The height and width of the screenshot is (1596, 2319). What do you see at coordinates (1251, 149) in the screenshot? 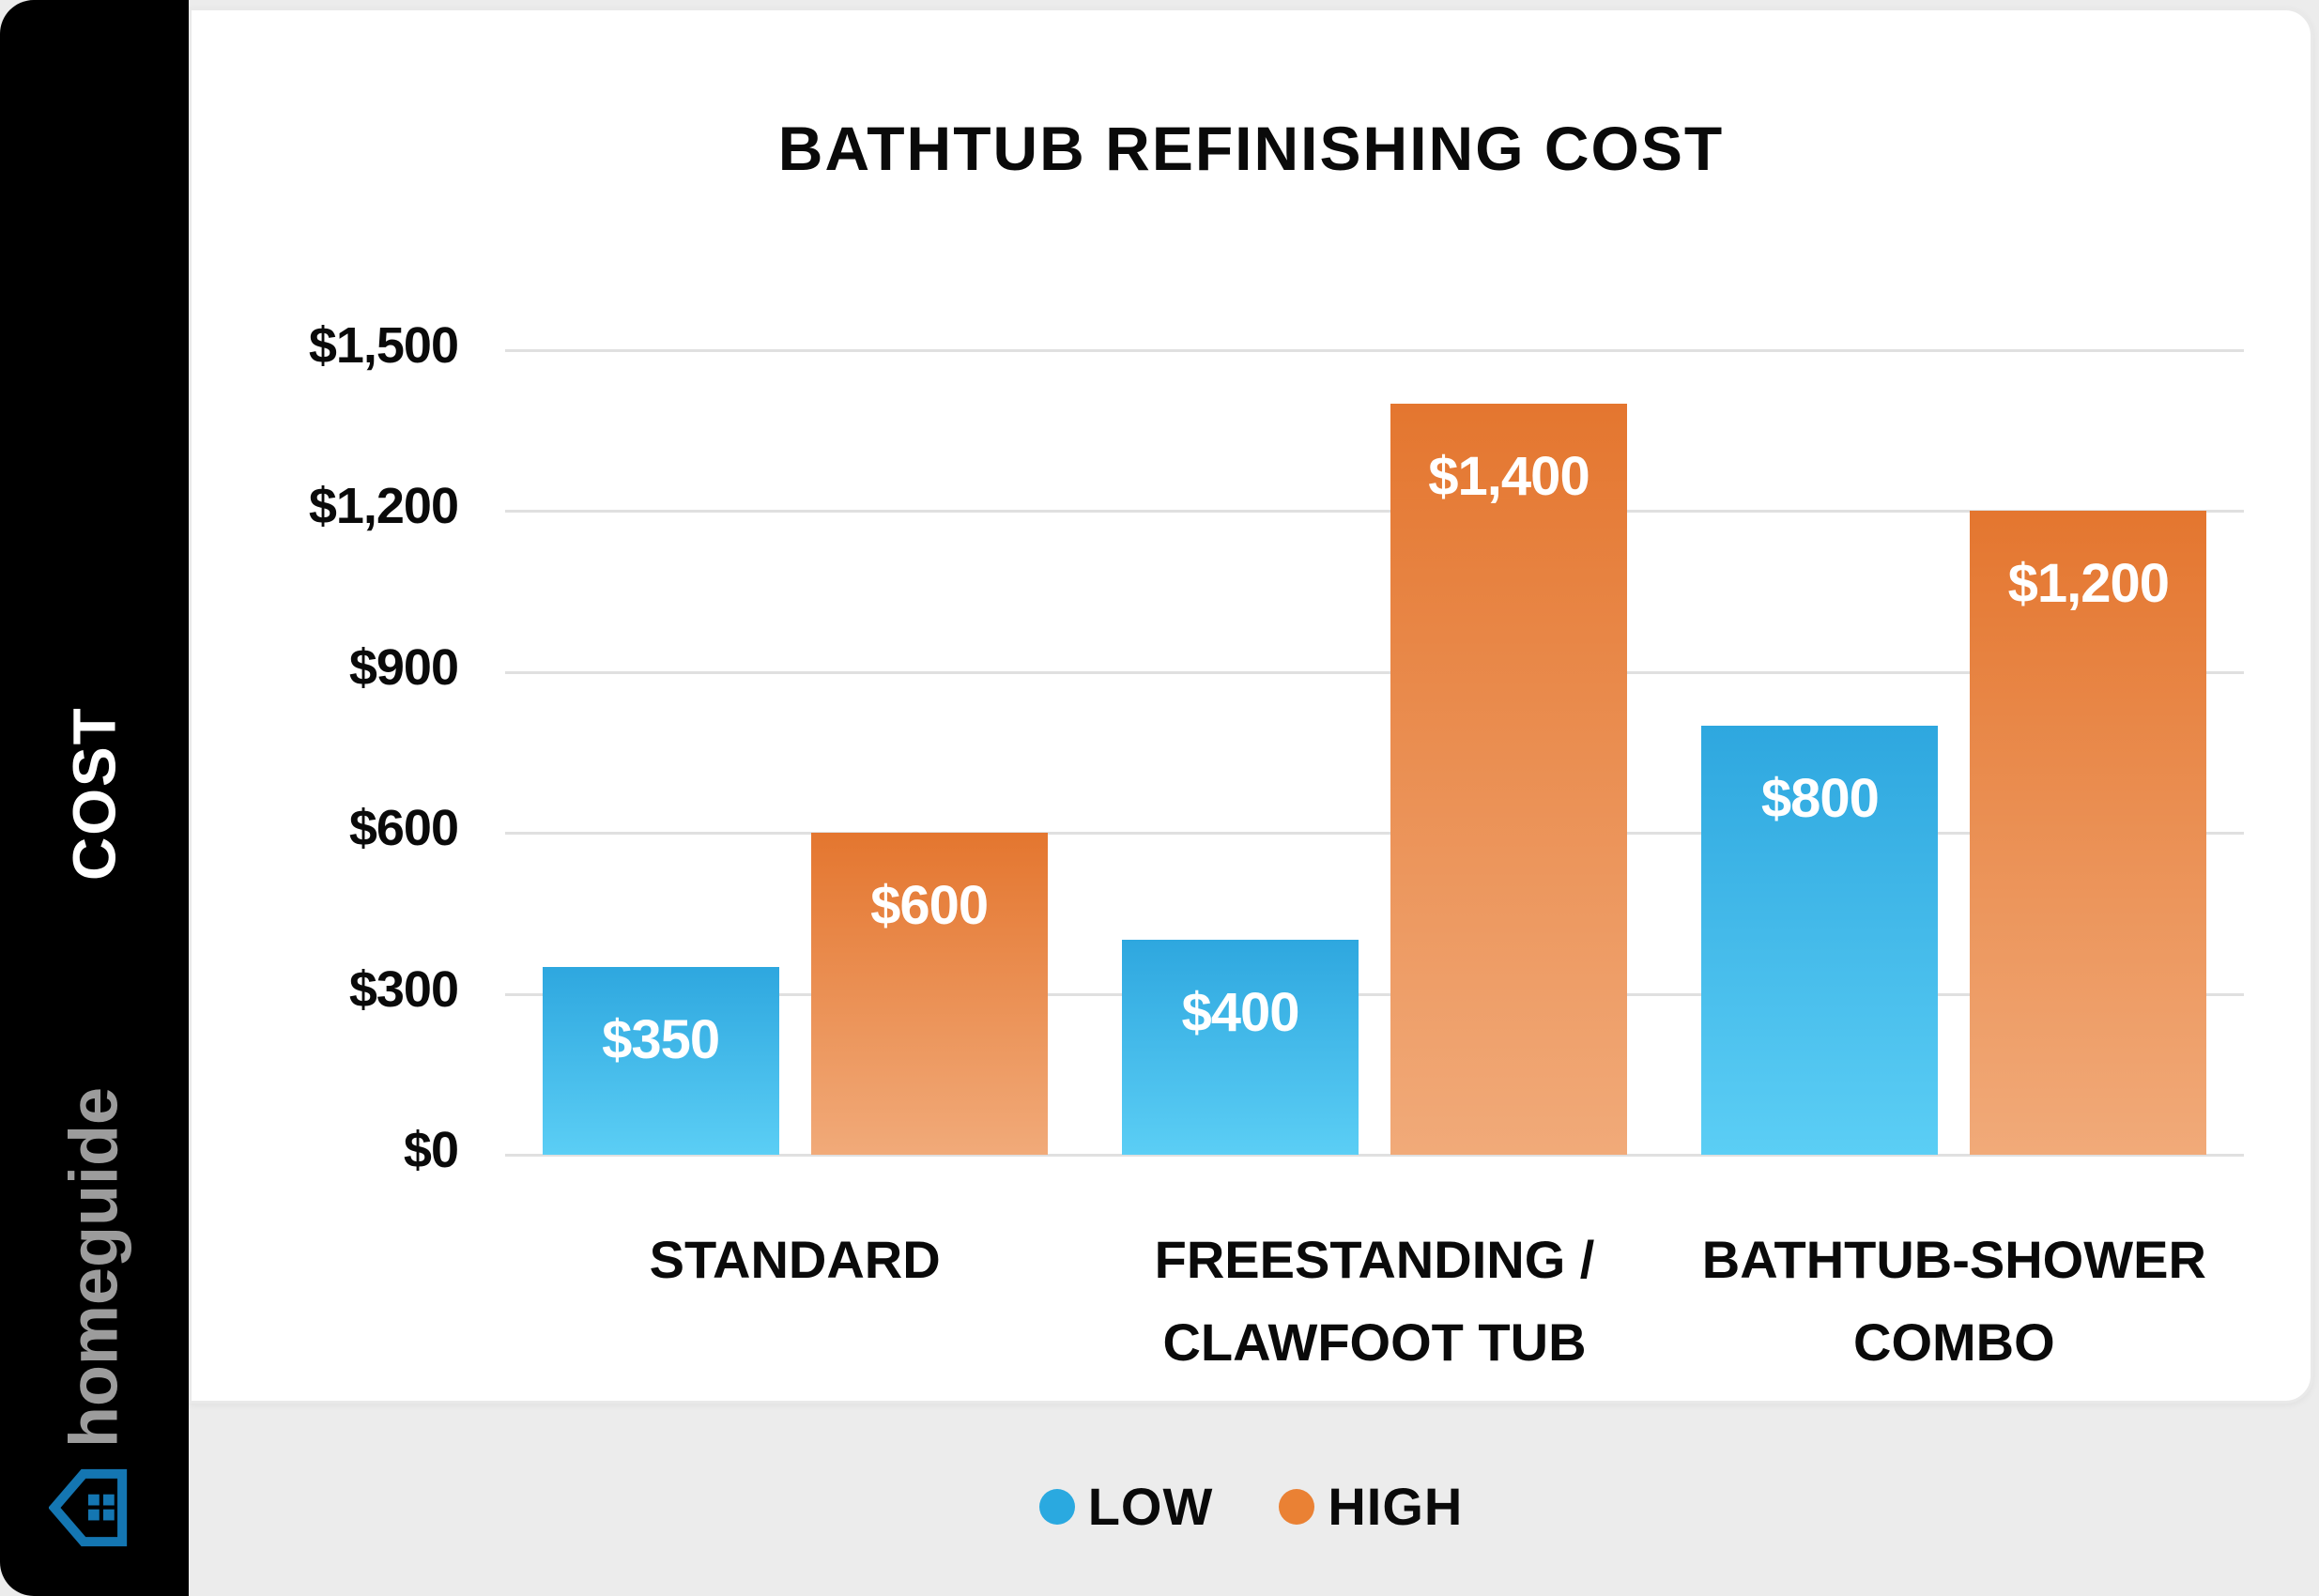
I see `chart-title: BATHTUB REFINISHING COST` at bounding box center [1251, 149].